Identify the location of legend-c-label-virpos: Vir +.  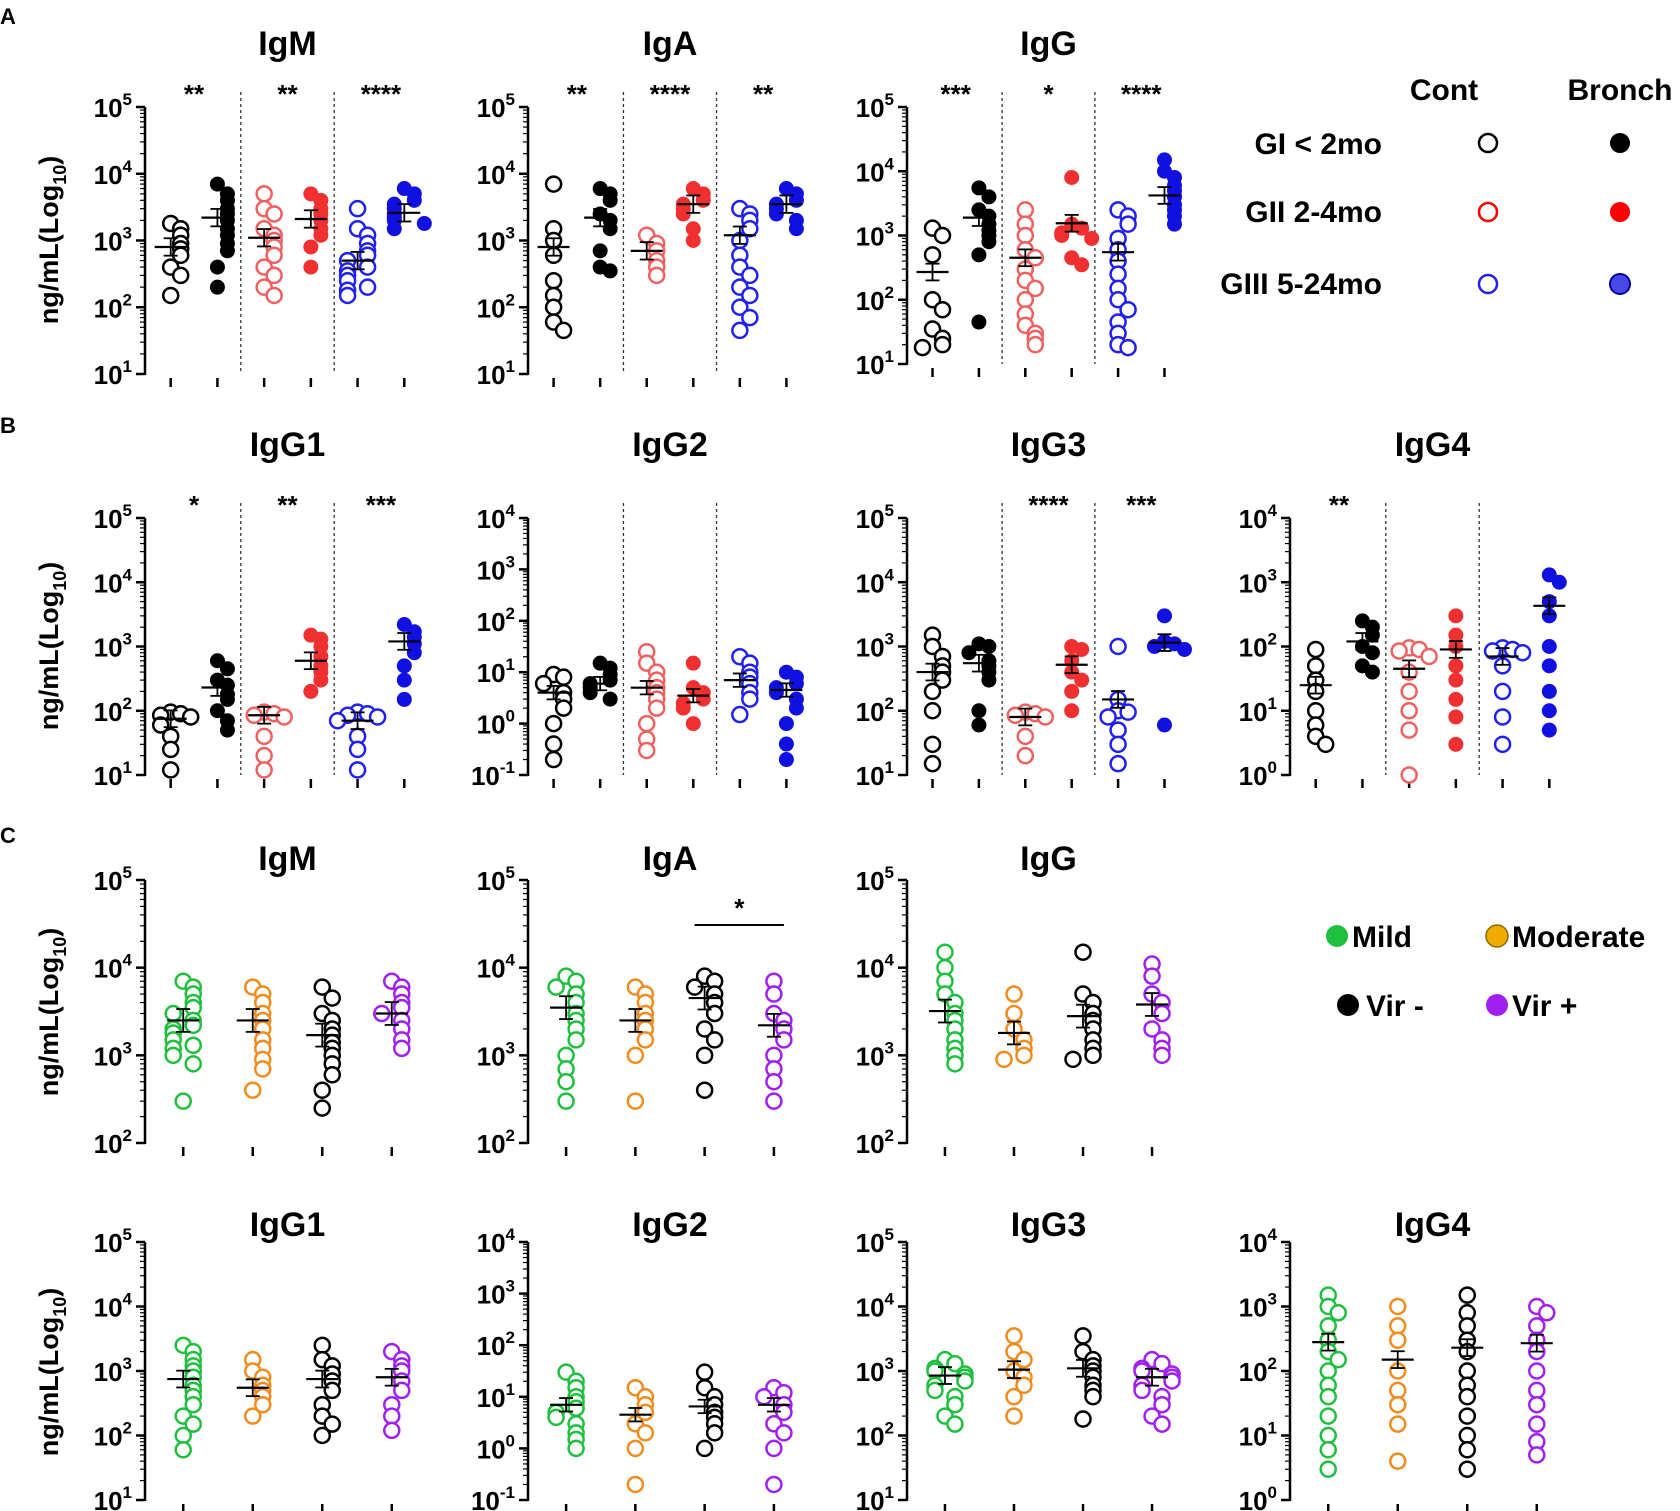
(1544, 1006).